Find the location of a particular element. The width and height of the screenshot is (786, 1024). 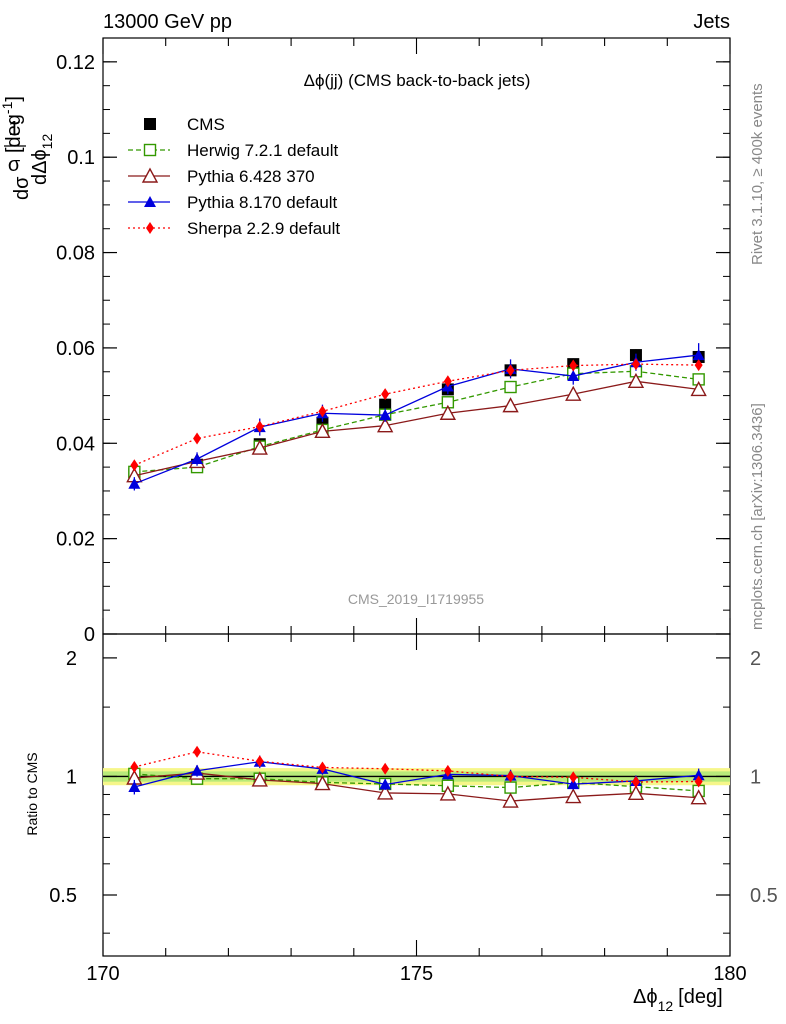

legend-marker-cms is located at coordinates (150, 124).